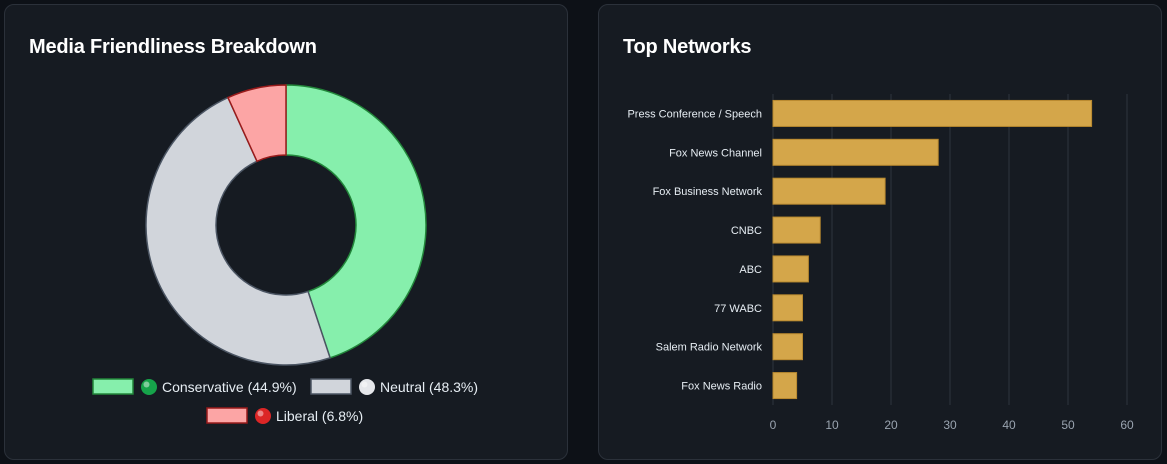 The image size is (1167, 464). Describe the element at coordinates (256, 123) in the screenshot. I see `donut-slice-liberal` at that location.